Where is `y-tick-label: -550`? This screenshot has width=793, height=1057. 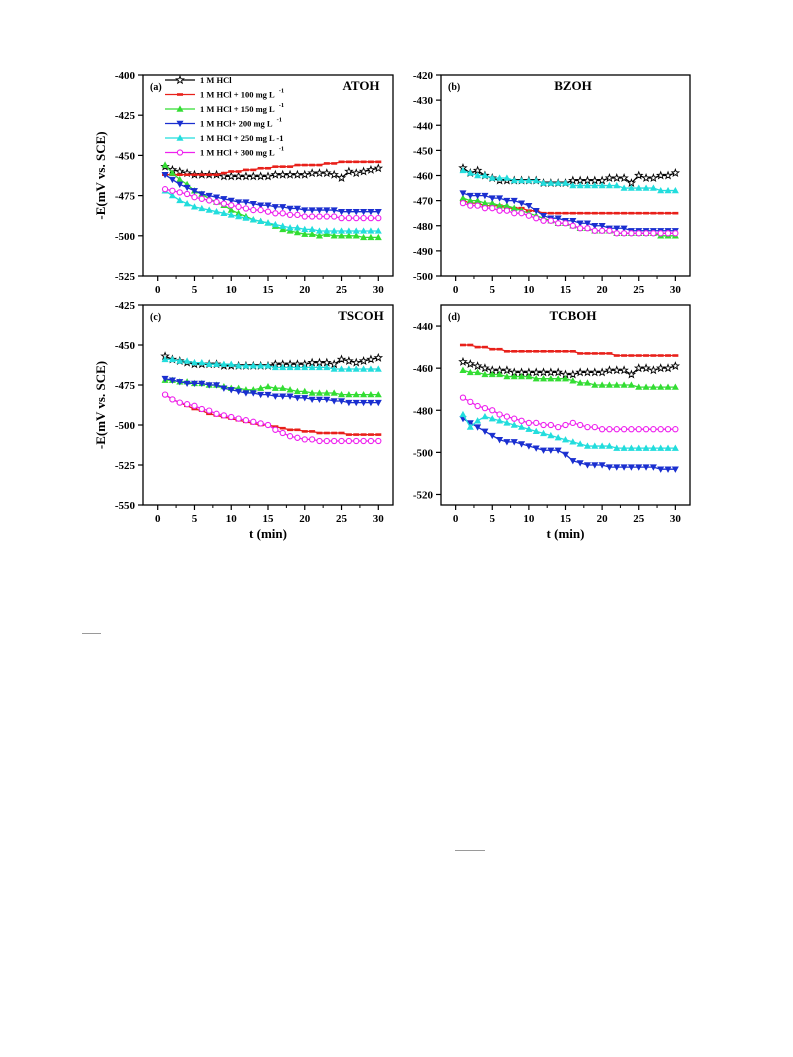
y-tick-label: -550 is located at coordinates (125, 506).